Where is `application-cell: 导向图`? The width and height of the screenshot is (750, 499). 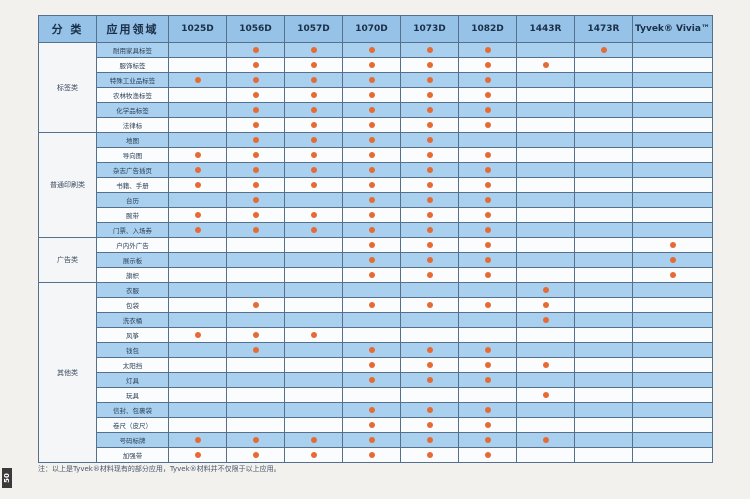
application-cell: 导向图 is located at coordinates (132, 155).